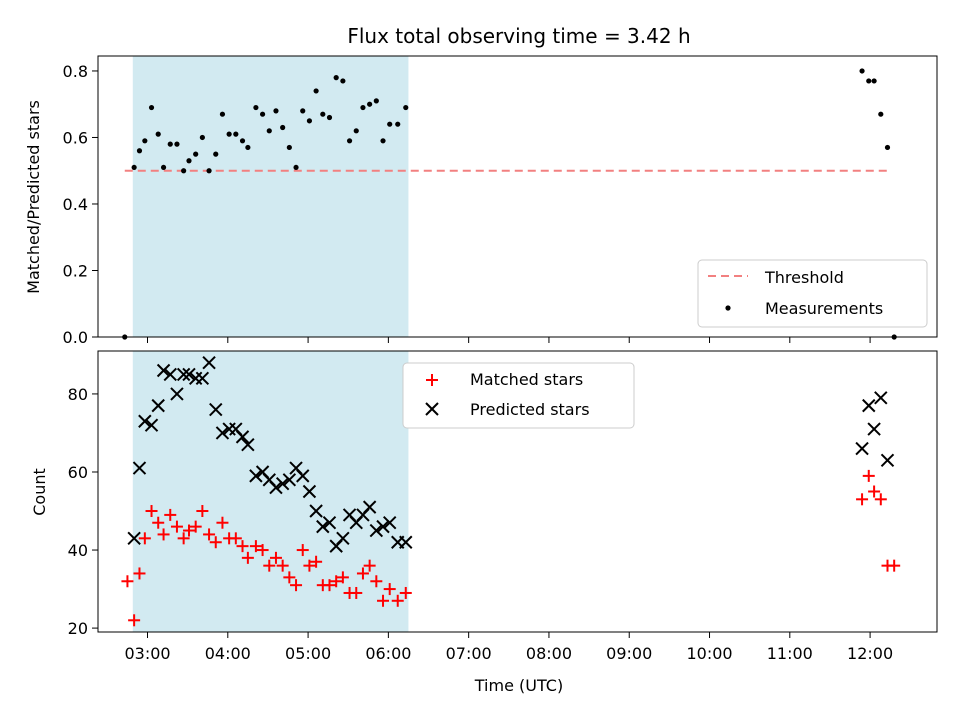 This screenshot has width=960, height=720. What do you see at coordinates (728, 308) in the screenshot?
I see `legend-measurements-swatch` at bounding box center [728, 308].